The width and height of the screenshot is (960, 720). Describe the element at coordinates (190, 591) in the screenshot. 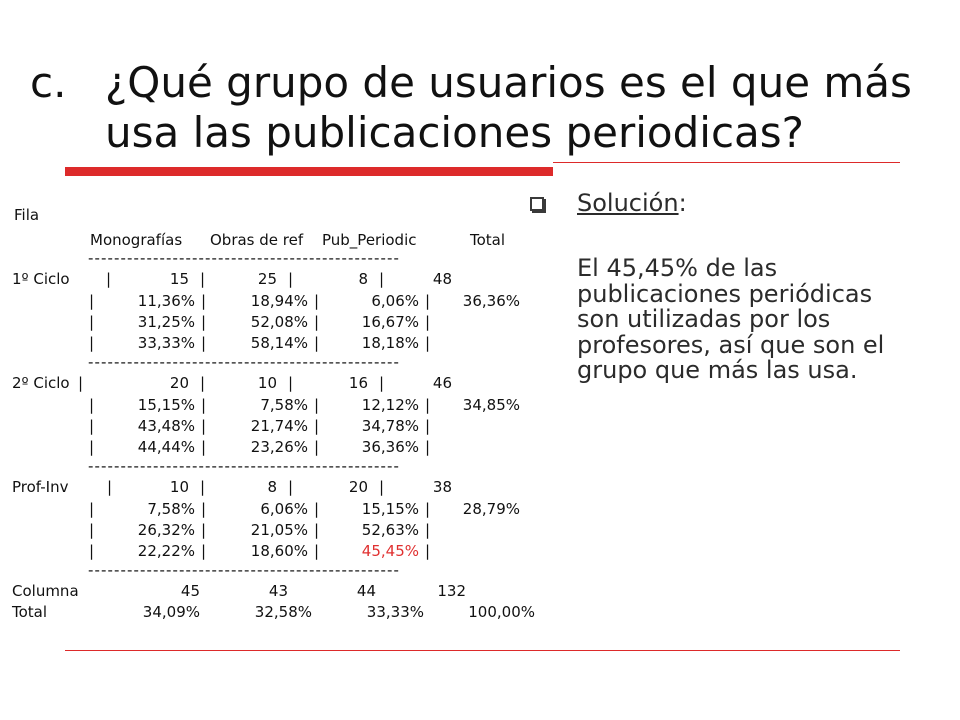

I see `column-total-cell: 45` at that location.